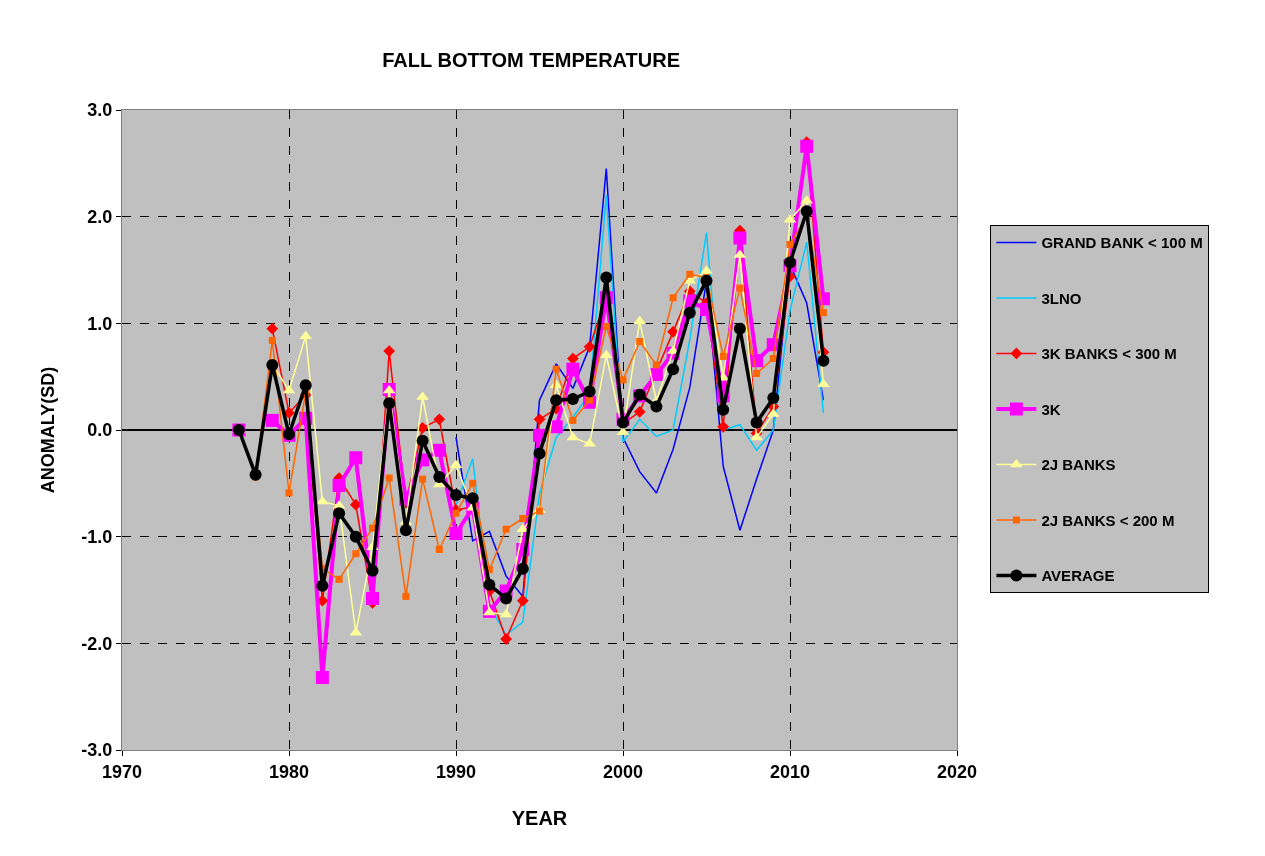  Describe the element at coordinates (97, 750) in the screenshot. I see `y-tick-label: -3.0` at that location.